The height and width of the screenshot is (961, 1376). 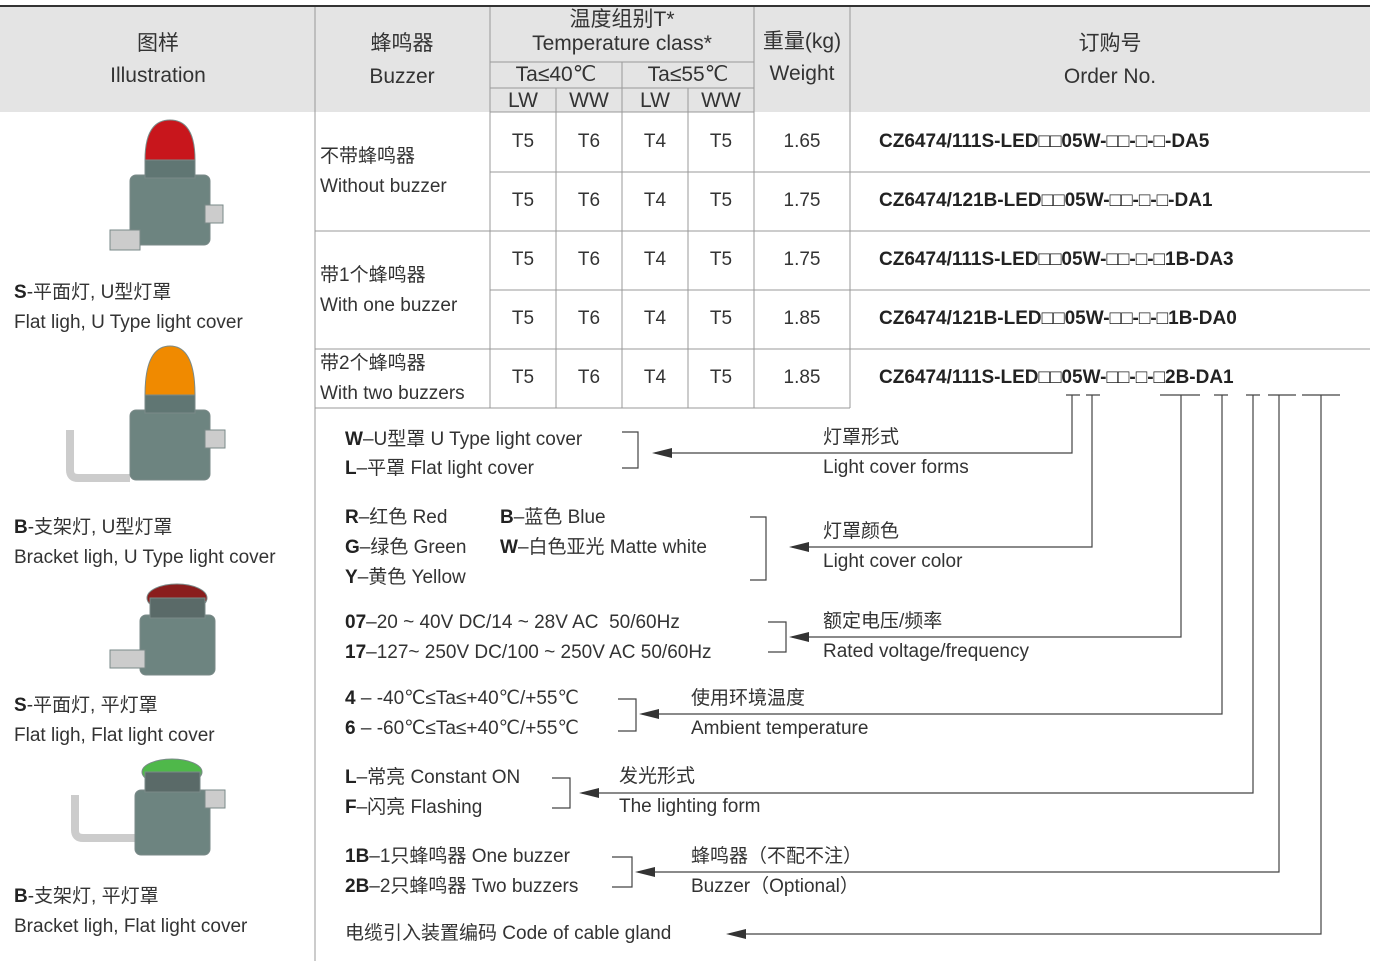 What do you see at coordinates (352, 547) in the screenshot?
I see `code: G` at bounding box center [352, 547].